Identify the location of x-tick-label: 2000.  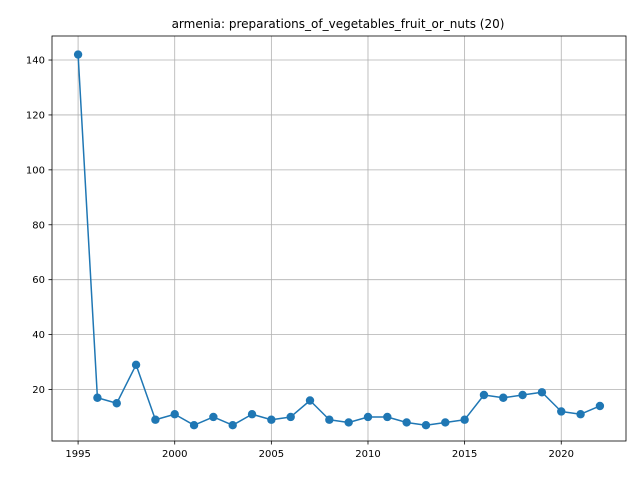
(174, 454).